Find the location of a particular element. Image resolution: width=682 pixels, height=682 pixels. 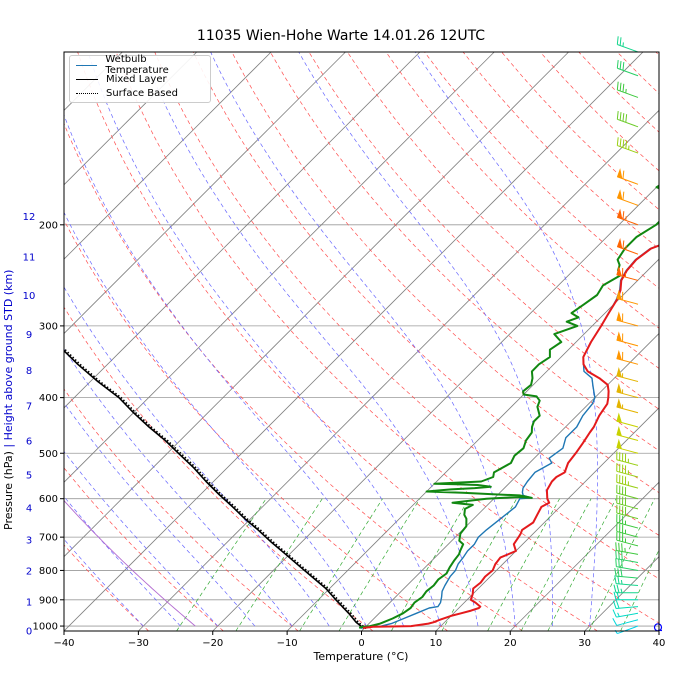

surface-wind-marker is located at coordinates (658, 627).